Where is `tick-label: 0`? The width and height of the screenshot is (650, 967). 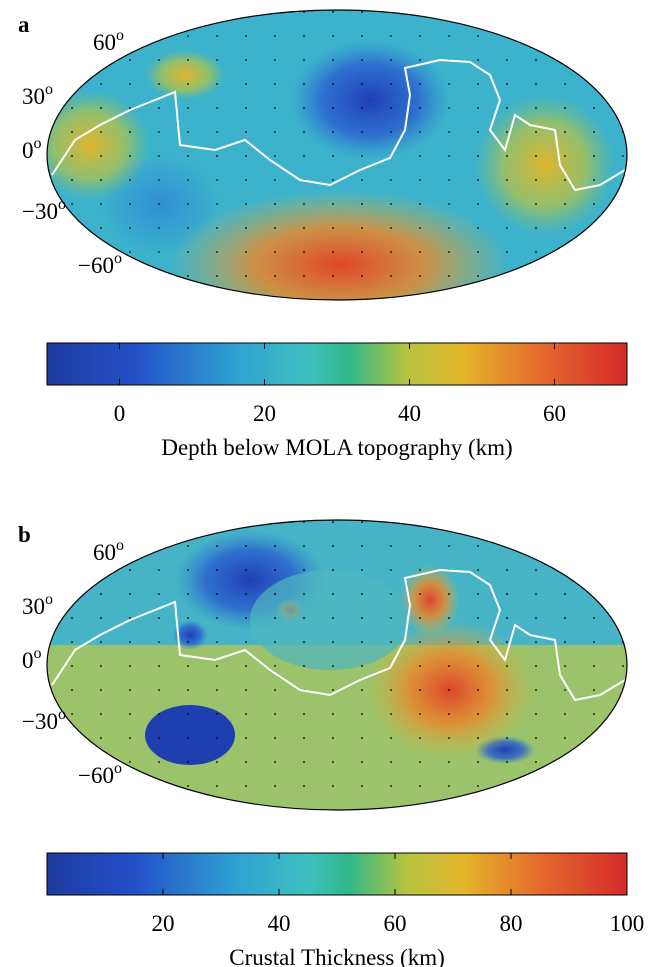
tick-label: 0 is located at coordinates (120, 413).